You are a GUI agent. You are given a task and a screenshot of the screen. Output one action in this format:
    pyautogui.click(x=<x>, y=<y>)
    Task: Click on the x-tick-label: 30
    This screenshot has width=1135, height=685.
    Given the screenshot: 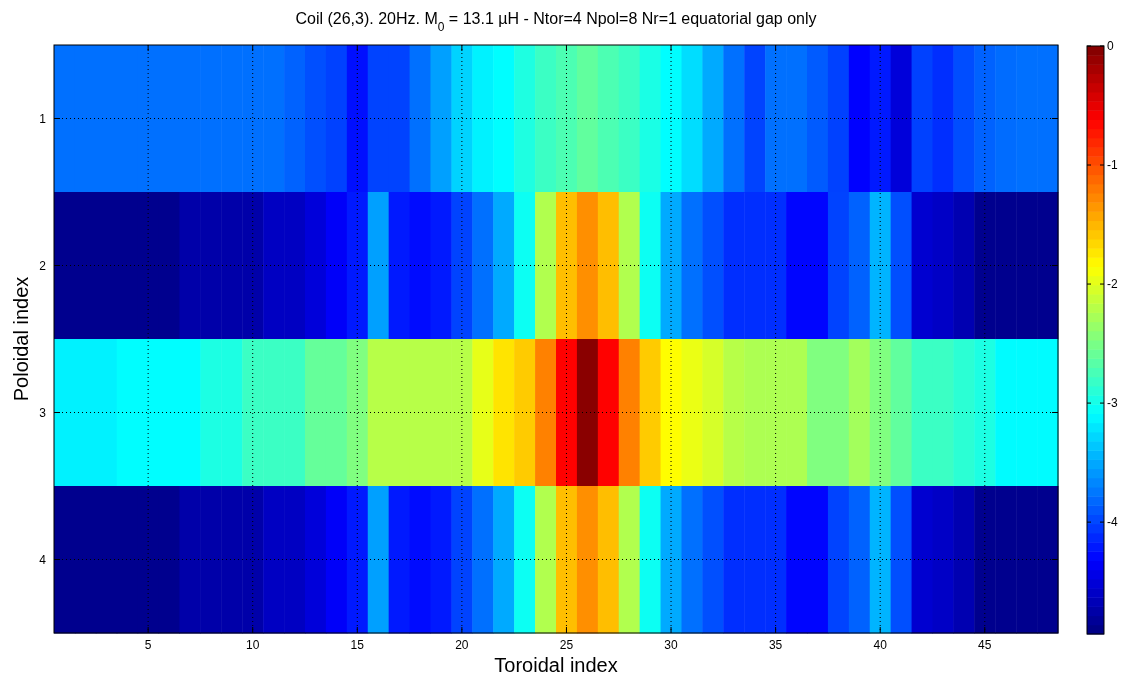 What is the action you would take?
    pyautogui.click(x=671, y=645)
    